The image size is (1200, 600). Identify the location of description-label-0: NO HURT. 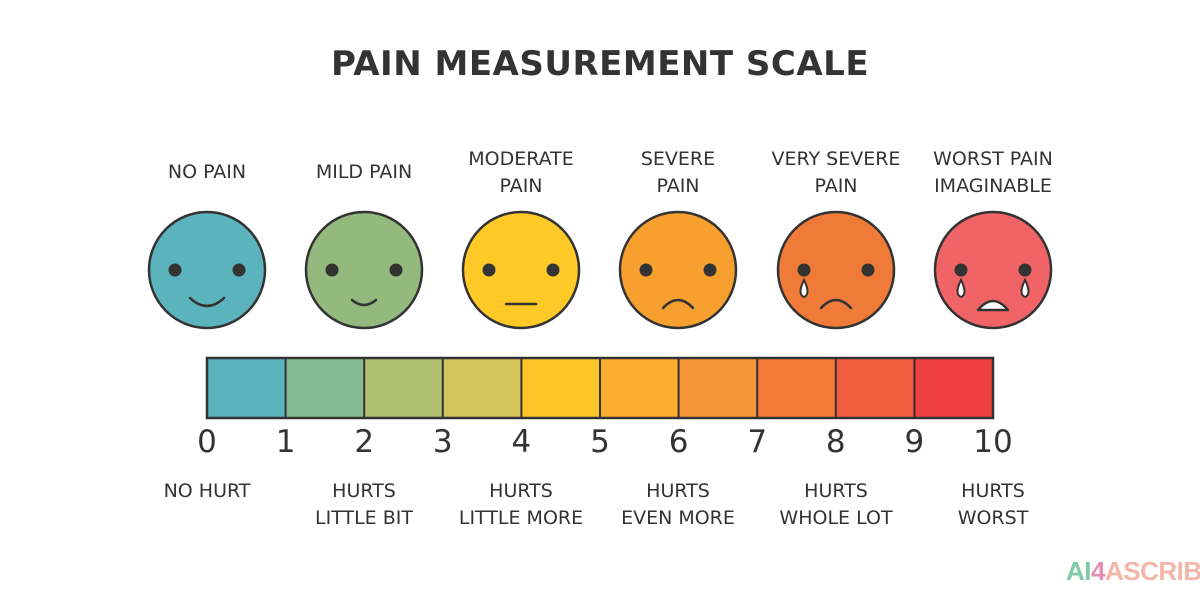
(207, 491).